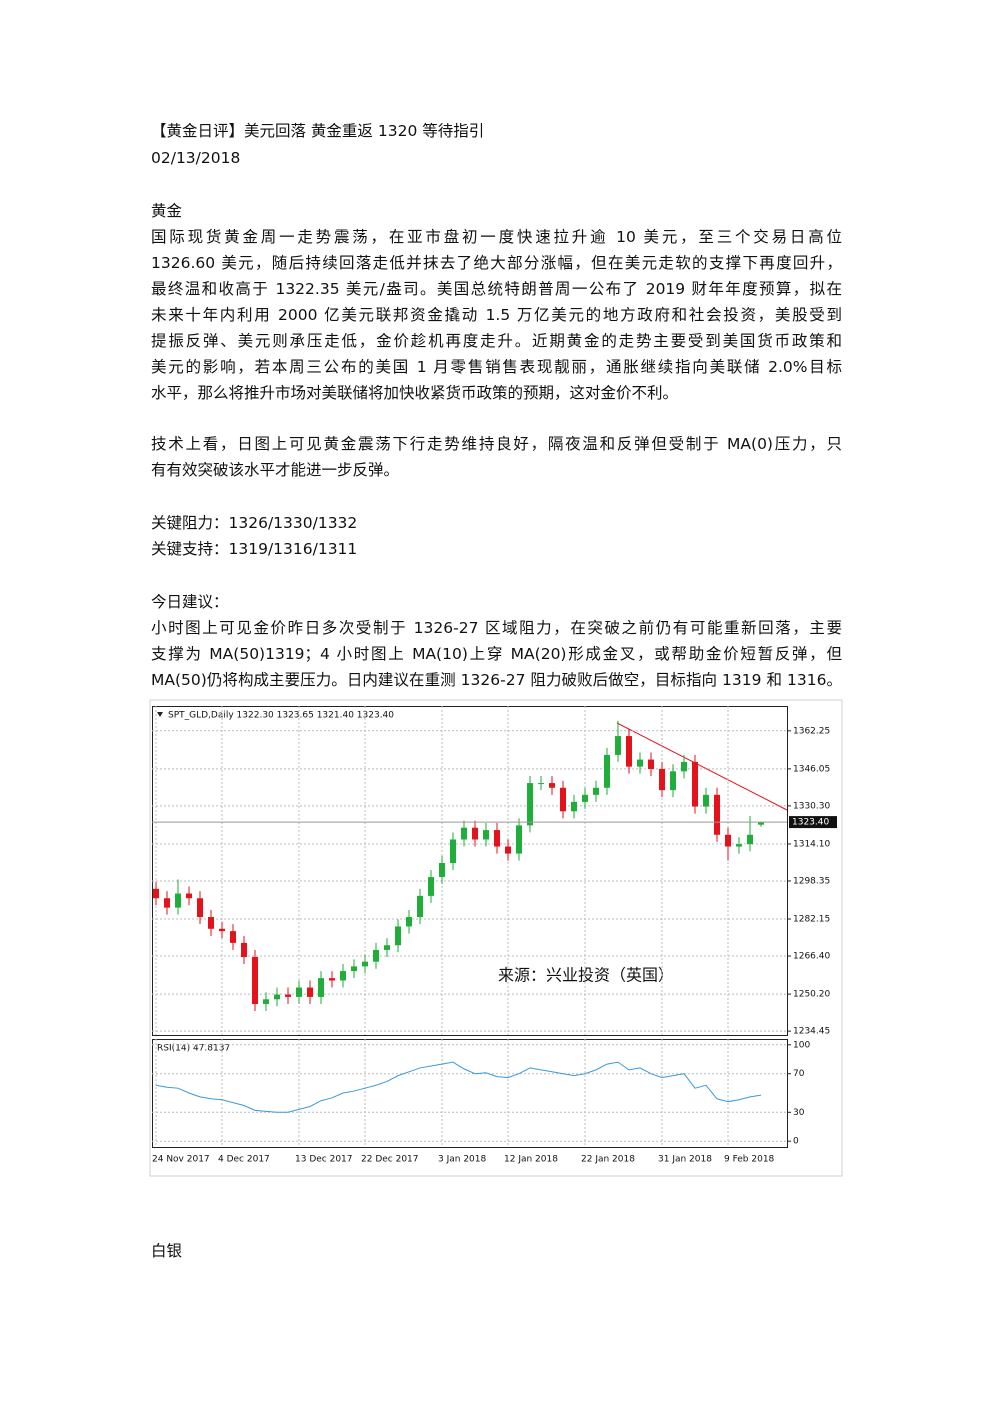 This screenshot has height=1403, width=992. Describe the element at coordinates (811, 731) in the screenshot. I see `y-tick-label: 1362.25` at that location.